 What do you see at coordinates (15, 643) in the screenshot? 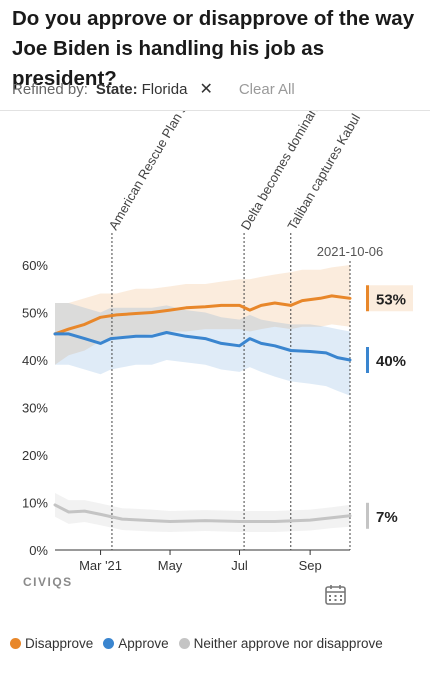
I see `legend-dot-disapprove` at bounding box center [15, 643].